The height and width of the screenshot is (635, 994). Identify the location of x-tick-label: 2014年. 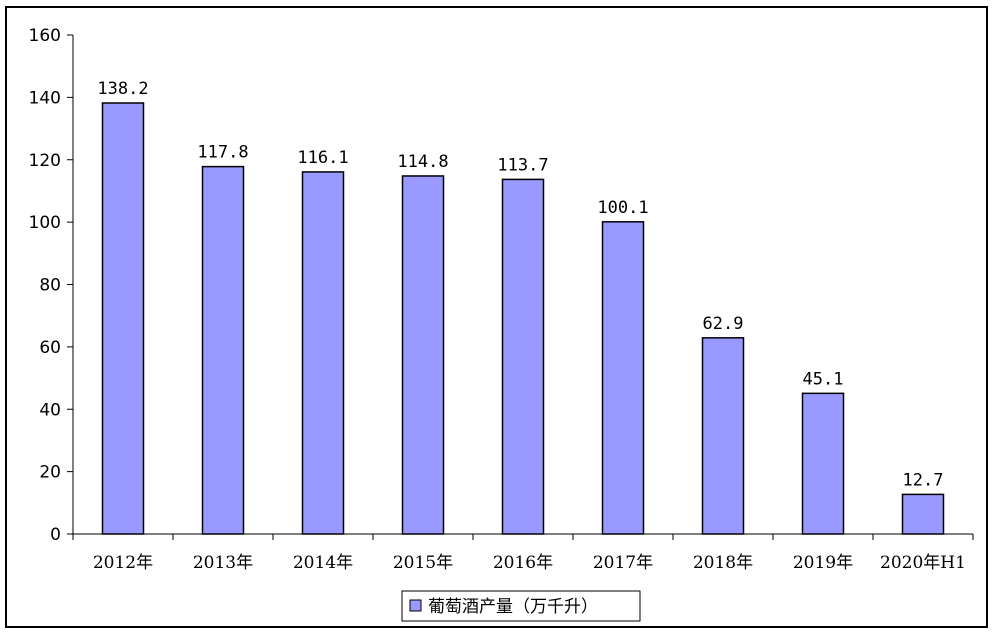
(323, 563).